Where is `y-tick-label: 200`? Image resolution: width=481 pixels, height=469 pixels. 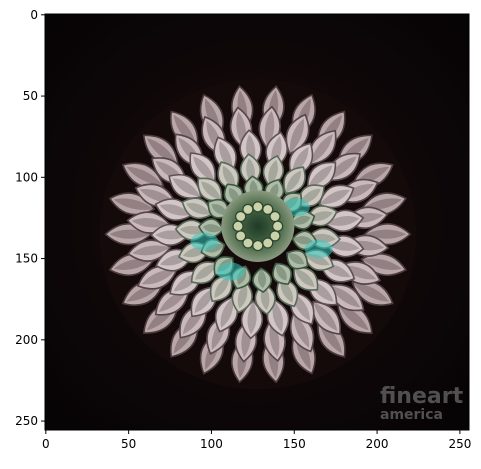 y-tick-label: 200 is located at coordinates (26, 340).